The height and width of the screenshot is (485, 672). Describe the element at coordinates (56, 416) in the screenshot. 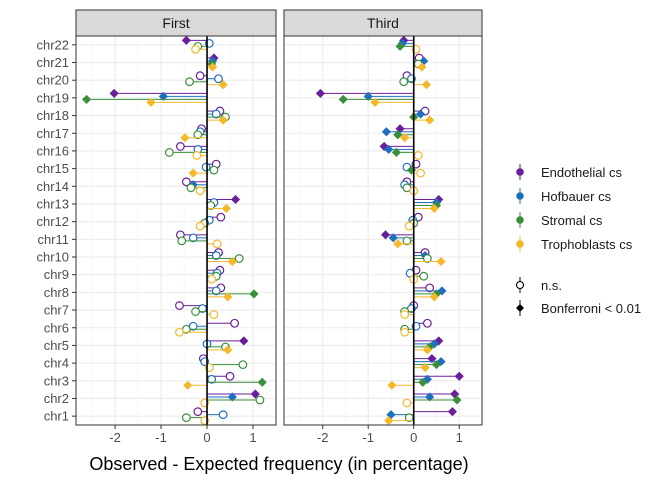

I see `y-tick-label: chr1` at that location.